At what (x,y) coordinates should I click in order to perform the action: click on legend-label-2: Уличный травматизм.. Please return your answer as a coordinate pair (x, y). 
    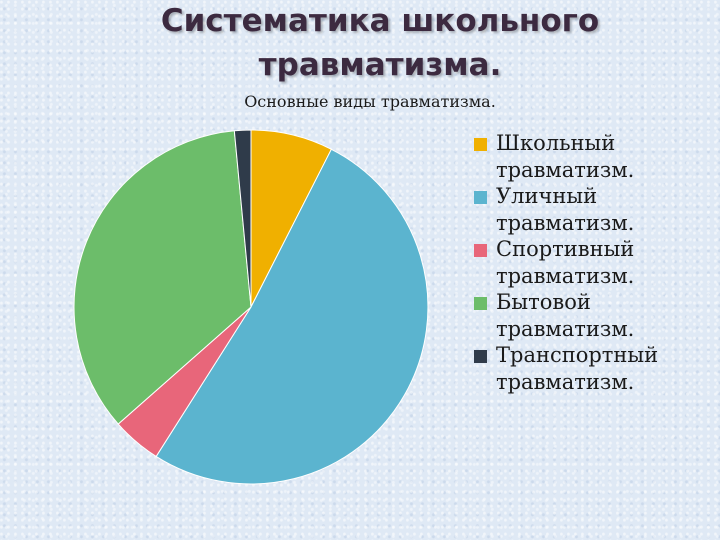
    Looking at the image, I should click on (565, 209).